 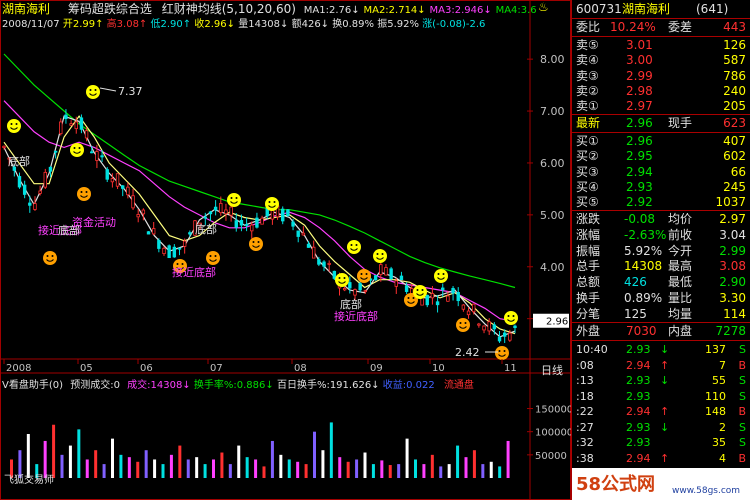 I want to click on ask-label: 卖②, so click(x=587, y=90).